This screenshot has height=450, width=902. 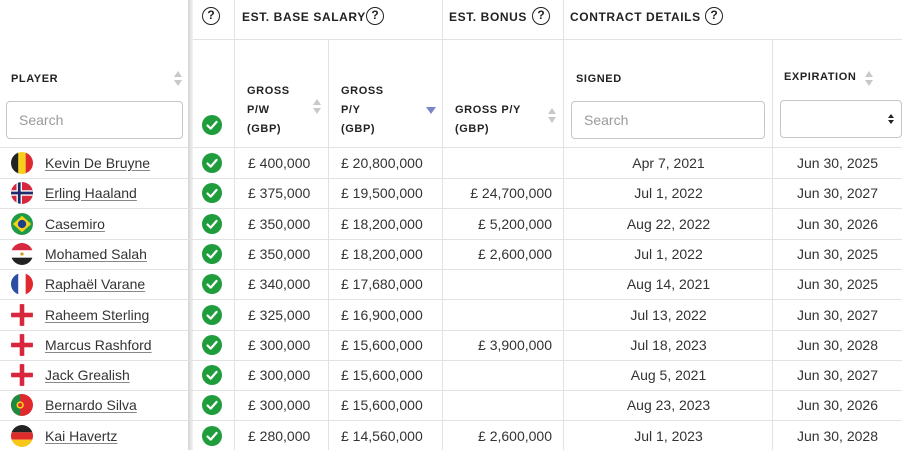 What do you see at coordinates (96, 253) in the screenshot?
I see `player-name-link: Mohamed Salah` at bounding box center [96, 253].